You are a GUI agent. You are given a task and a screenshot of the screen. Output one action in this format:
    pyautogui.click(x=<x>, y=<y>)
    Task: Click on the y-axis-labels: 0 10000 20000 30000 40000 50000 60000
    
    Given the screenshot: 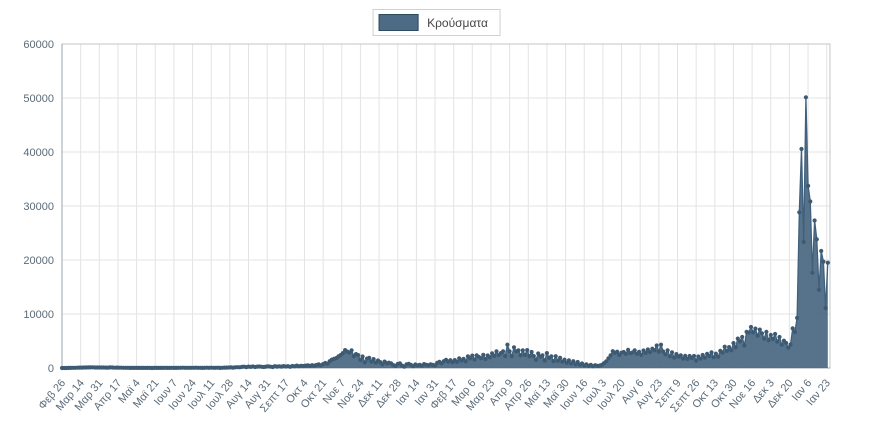 What is the action you would take?
    pyautogui.click(x=38, y=207)
    